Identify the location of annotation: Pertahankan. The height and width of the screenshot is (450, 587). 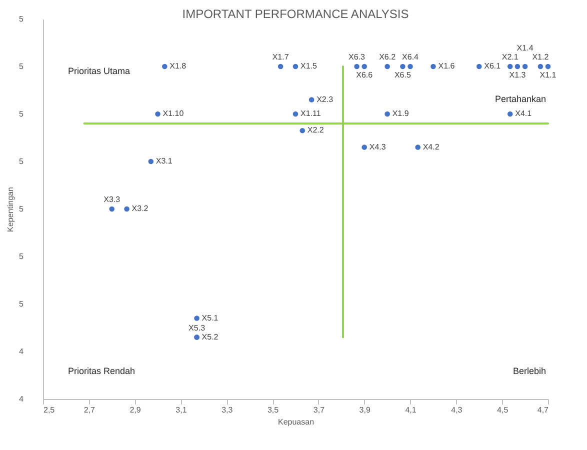
(520, 99).